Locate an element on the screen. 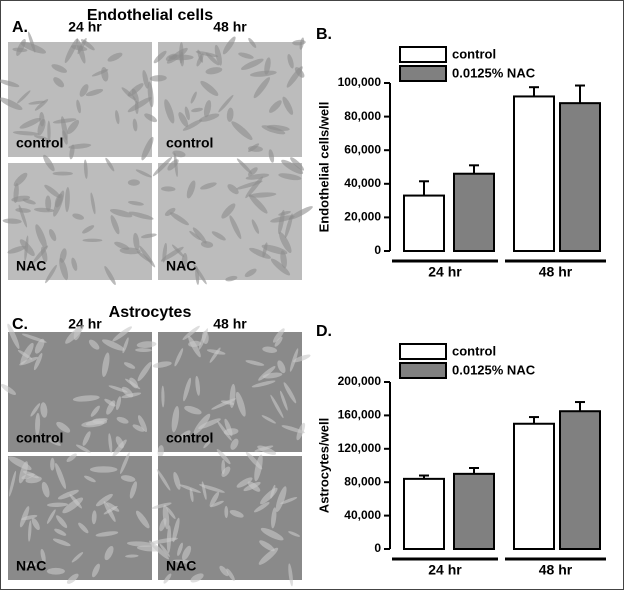 The height and width of the screenshot is (590, 624). micrograph is located at coordinates (230, 518).